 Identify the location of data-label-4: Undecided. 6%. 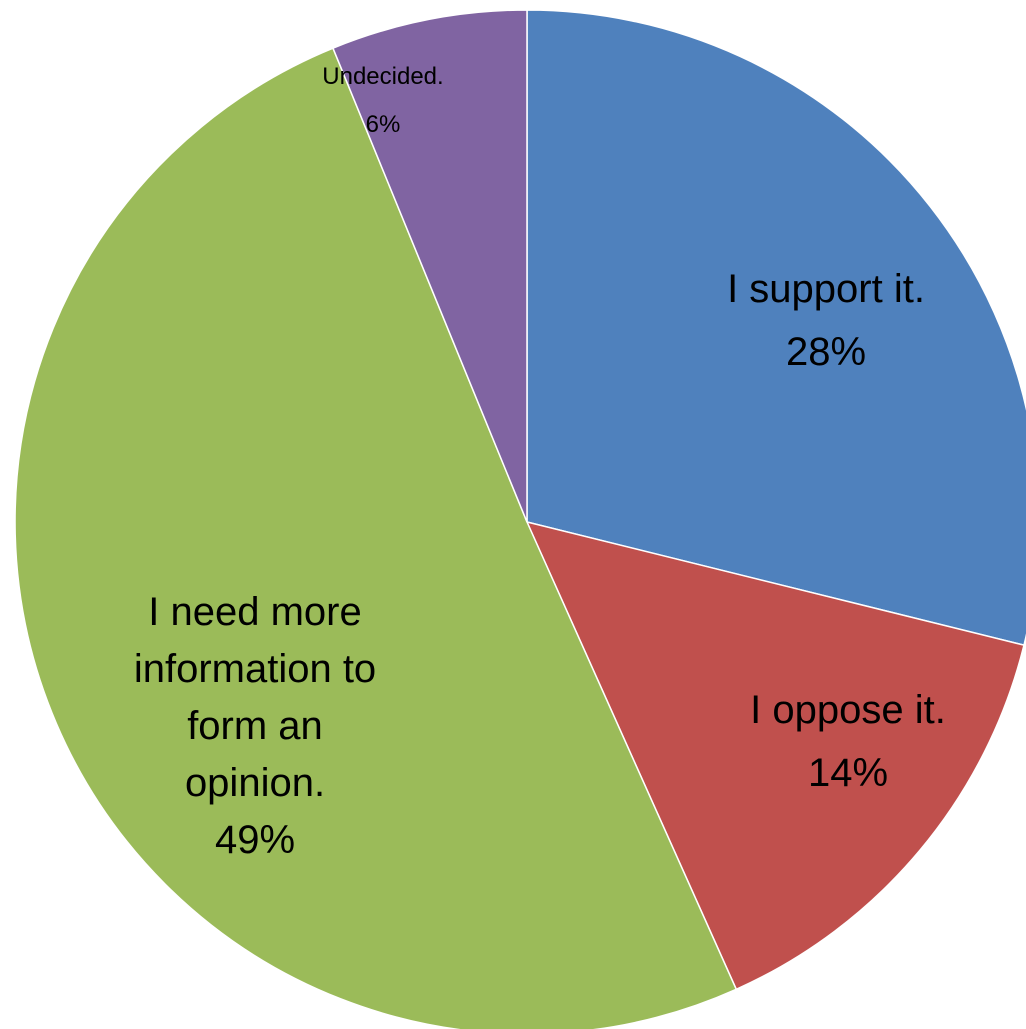
(382, 100).